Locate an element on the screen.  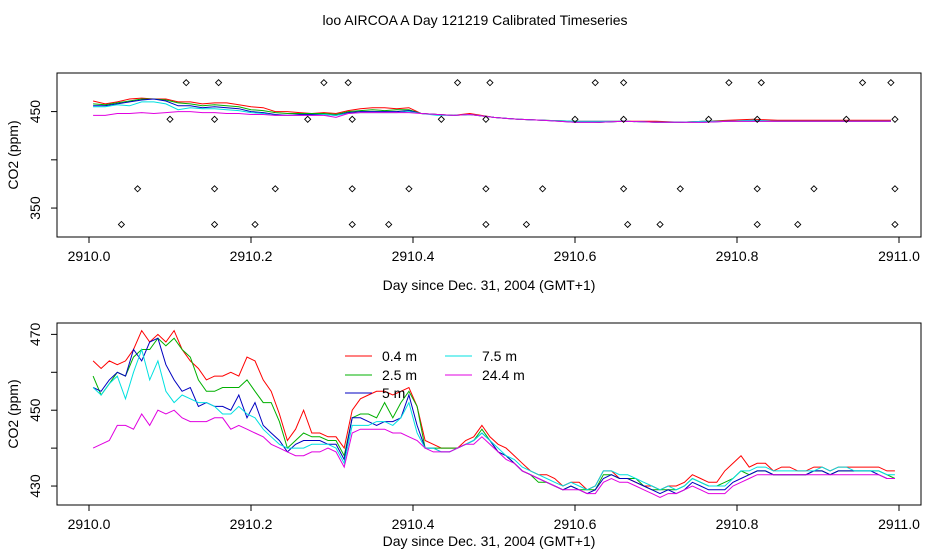
bottom-y-axis: 430 450 470 is located at coordinates (42, 410).